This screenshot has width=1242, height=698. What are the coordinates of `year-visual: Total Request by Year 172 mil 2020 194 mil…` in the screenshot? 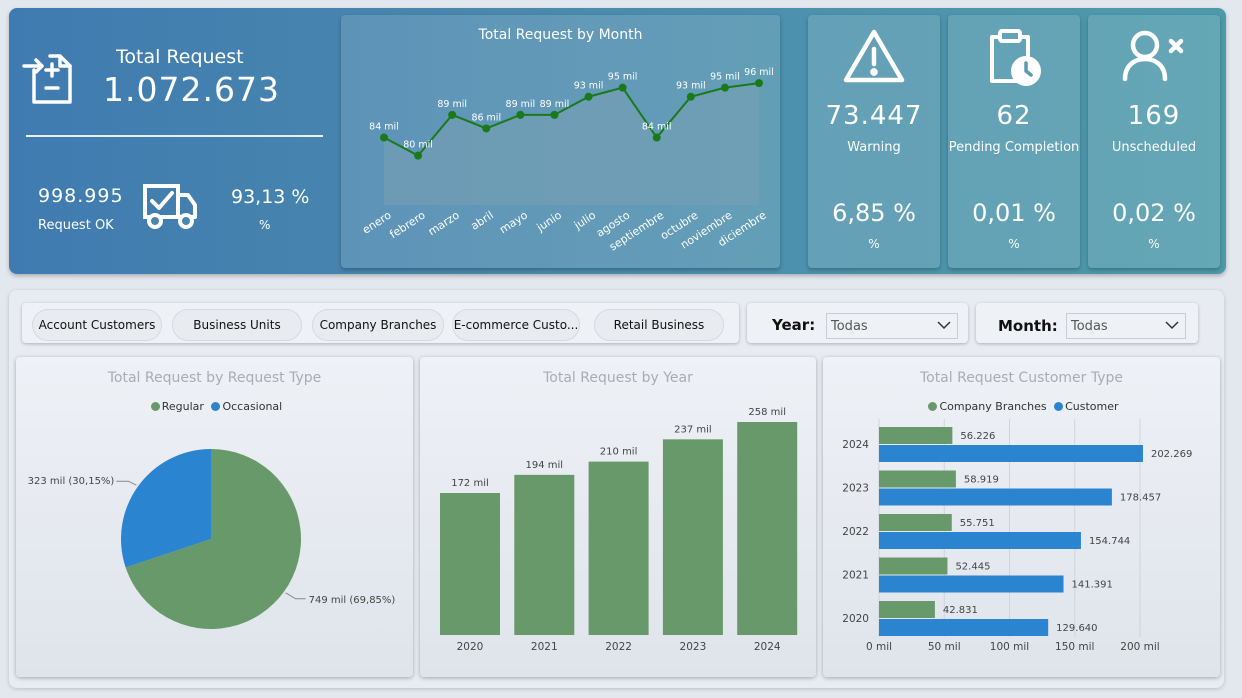 It's located at (618, 517).